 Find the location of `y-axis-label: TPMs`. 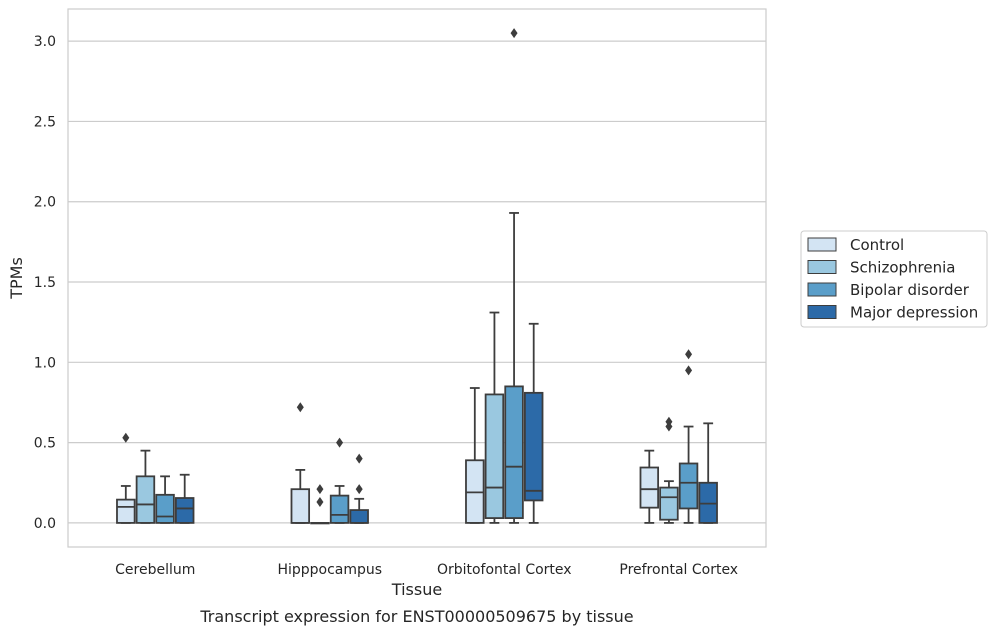

y-axis-label: TPMs is located at coordinates (16, 278).